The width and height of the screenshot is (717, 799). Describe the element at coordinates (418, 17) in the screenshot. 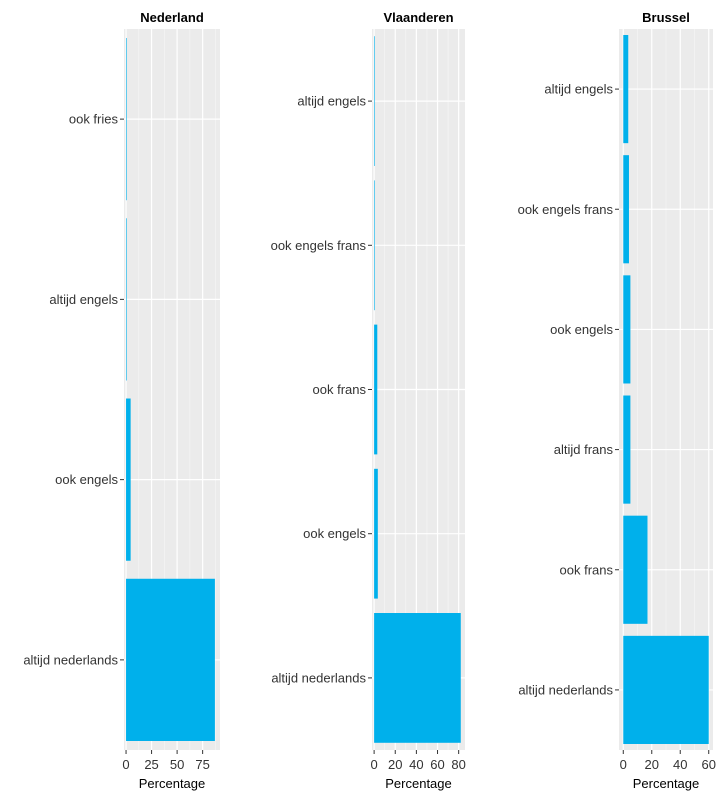

I see `panel-title: Vlaanderen` at that location.